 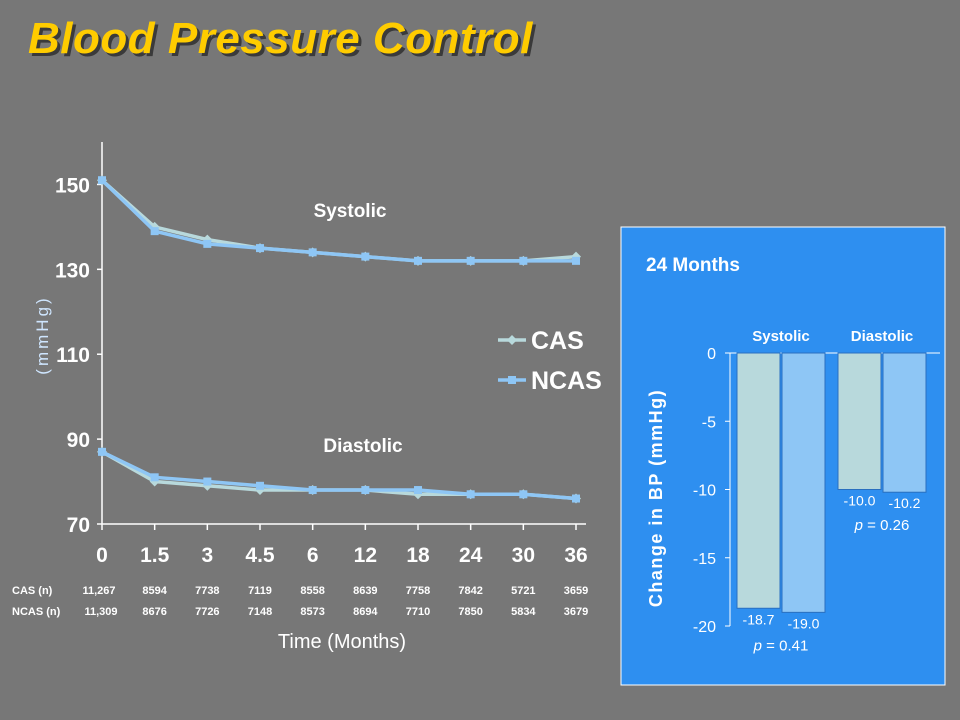 I want to click on data-point-cas-systolic, so click(x=576, y=256).